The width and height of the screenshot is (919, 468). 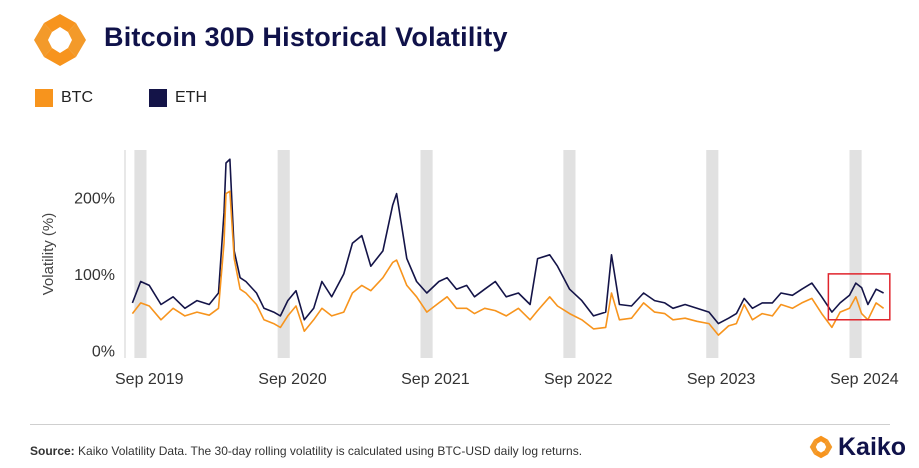 I want to click on legend-swatch-btc, so click(x=44, y=98).